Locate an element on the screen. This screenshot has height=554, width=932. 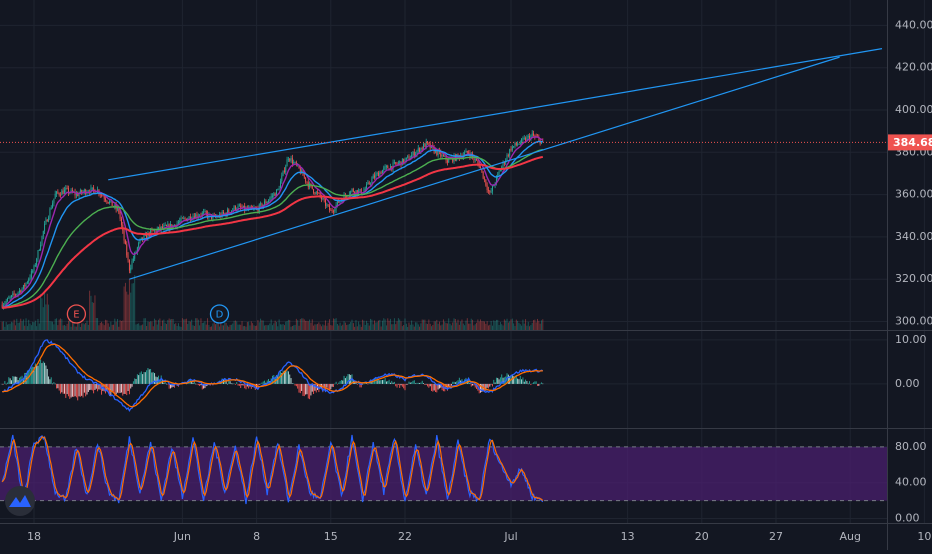
logo-badge is located at coordinates (20, 501).